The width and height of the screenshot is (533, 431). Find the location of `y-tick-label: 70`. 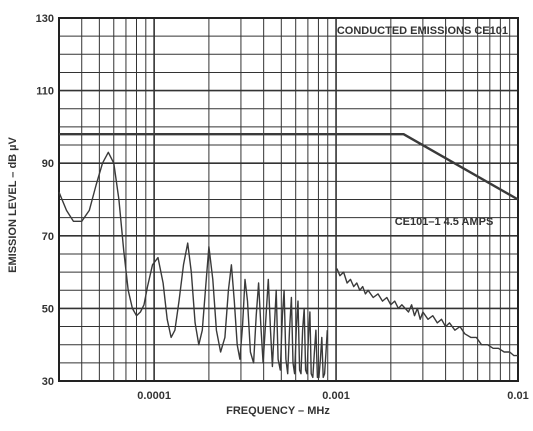

y-tick-label: 70 is located at coordinates (48, 237).